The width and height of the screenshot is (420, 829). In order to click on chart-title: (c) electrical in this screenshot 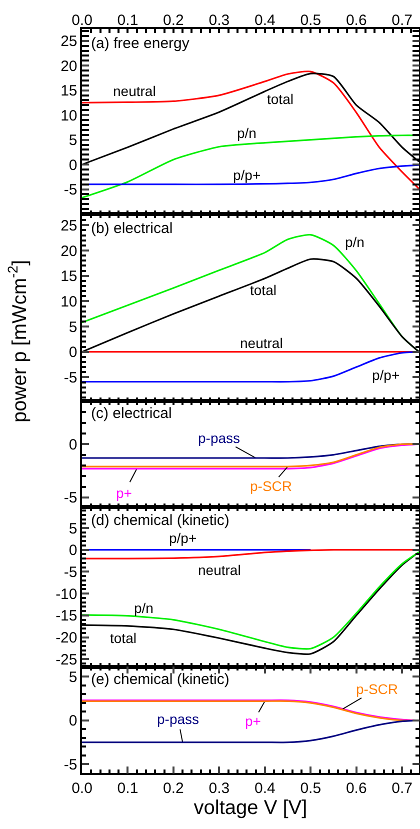, I will do `click(131, 413)`.